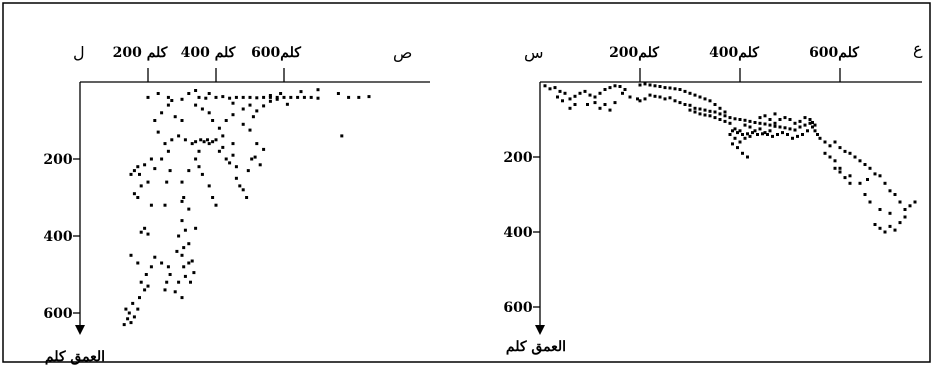 The width and height of the screenshot is (933, 365). What do you see at coordinates (517, 308) in the screenshot?
I see `right-y-tick-label-600: 600` at bounding box center [517, 308].